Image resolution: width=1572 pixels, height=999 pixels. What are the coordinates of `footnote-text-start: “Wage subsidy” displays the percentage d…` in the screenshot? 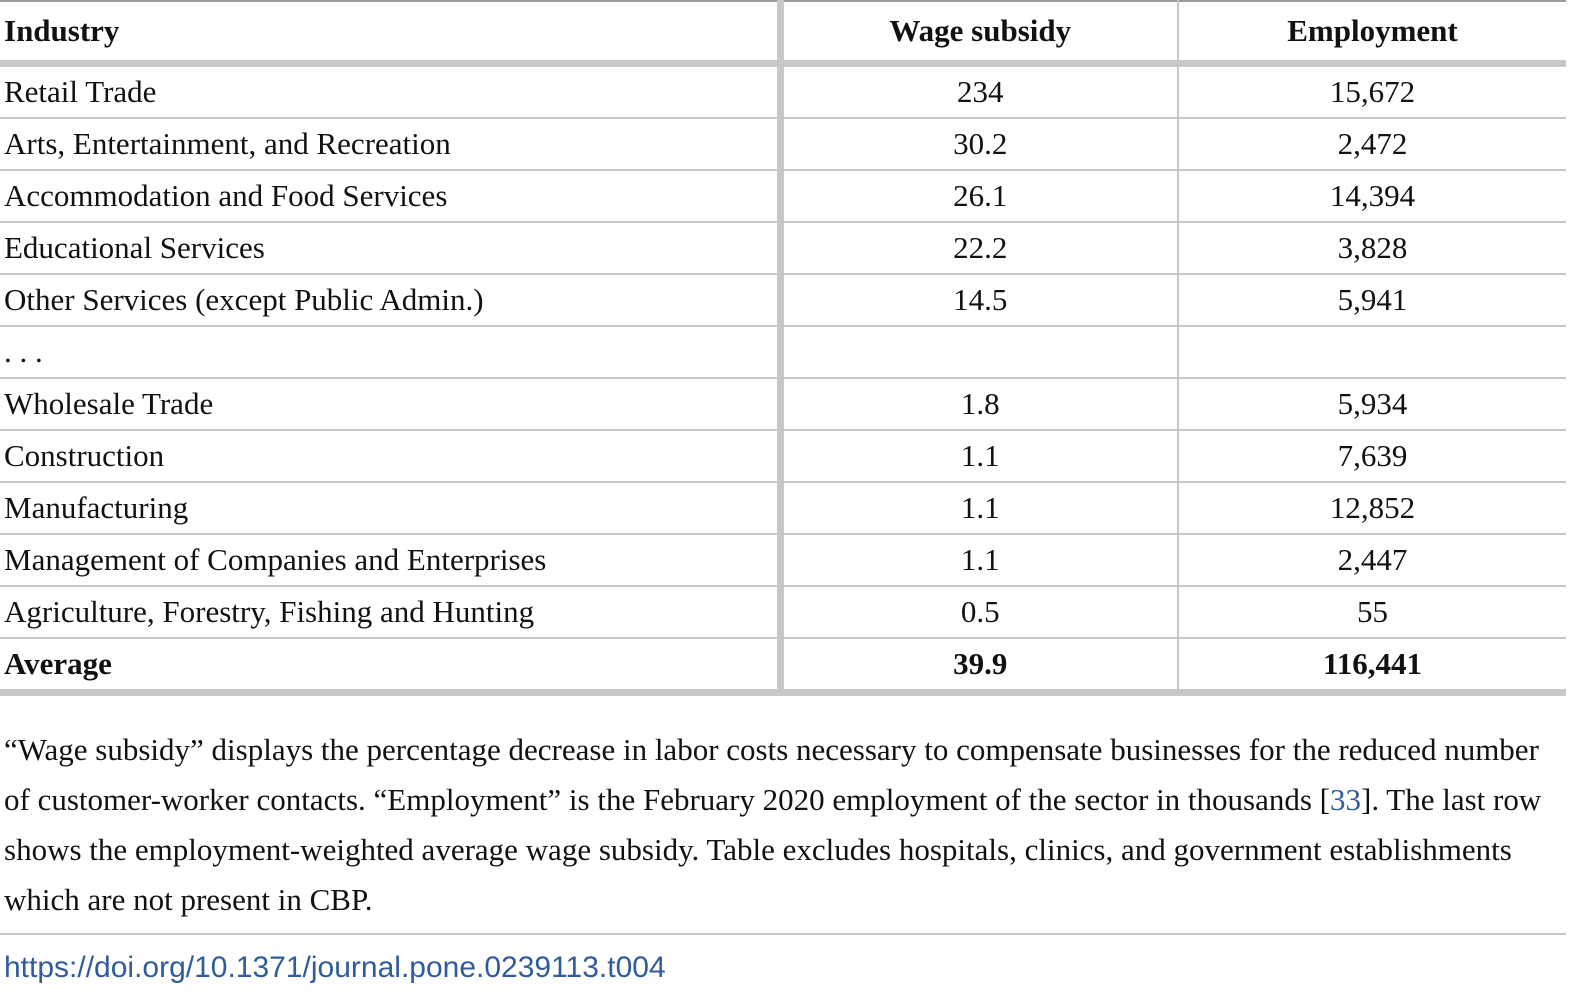 It's located at (771, 774).